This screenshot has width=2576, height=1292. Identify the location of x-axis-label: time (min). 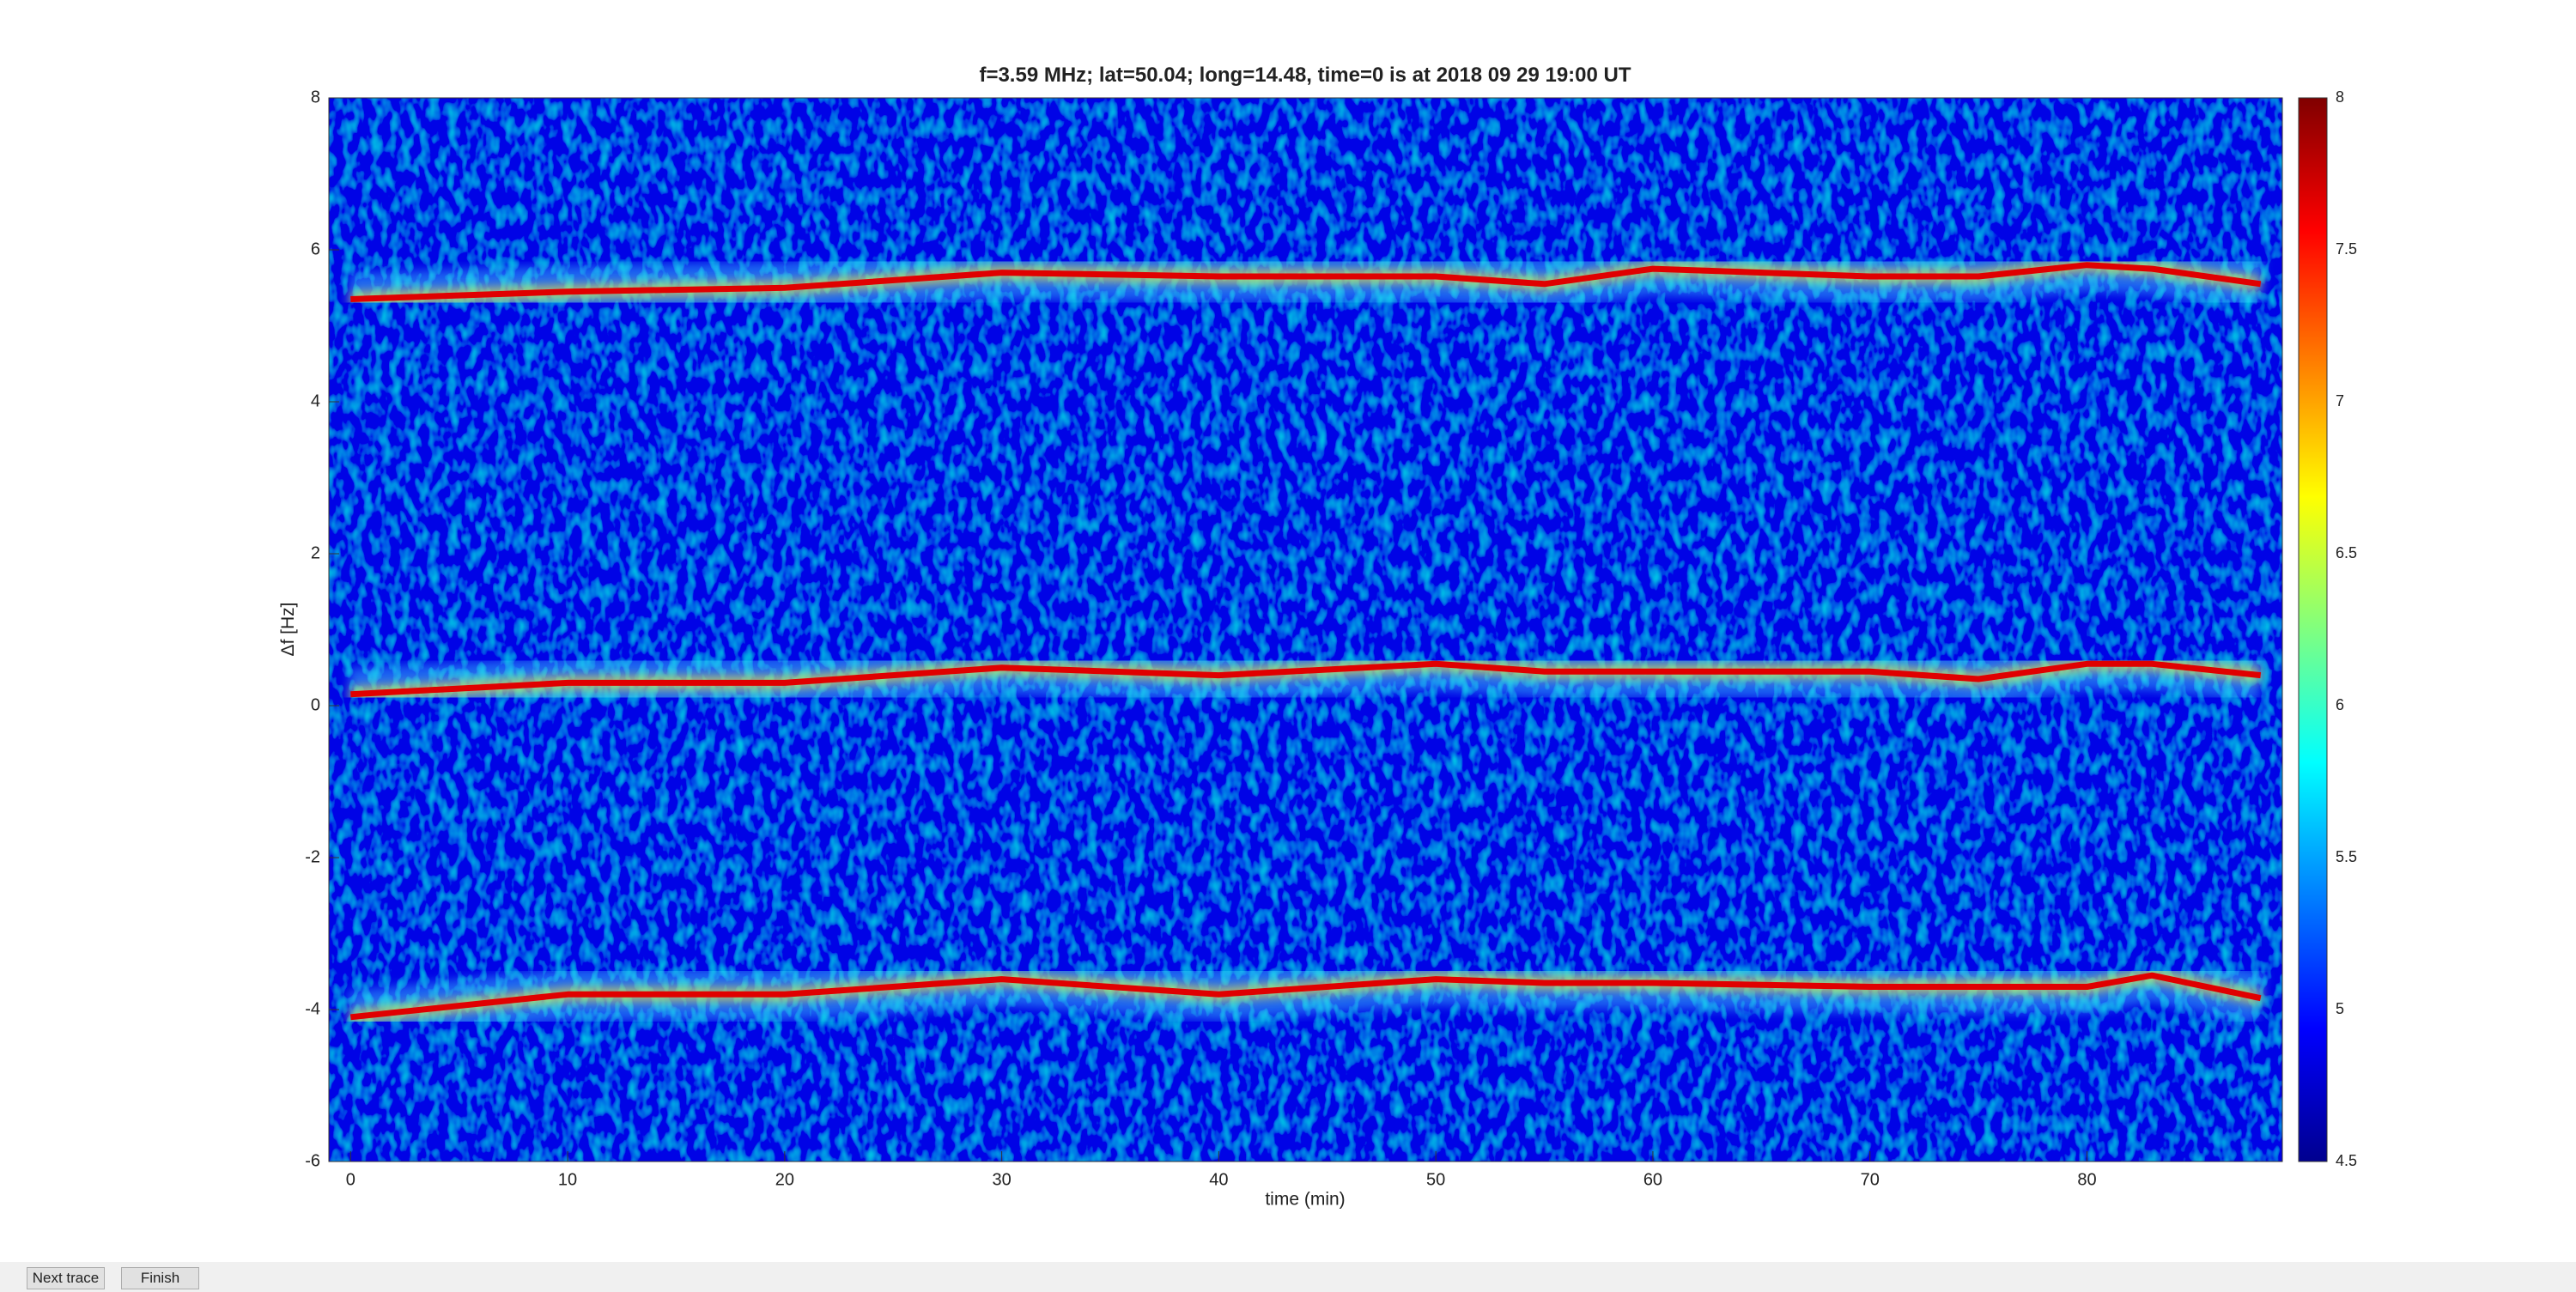
(1305, 1200).